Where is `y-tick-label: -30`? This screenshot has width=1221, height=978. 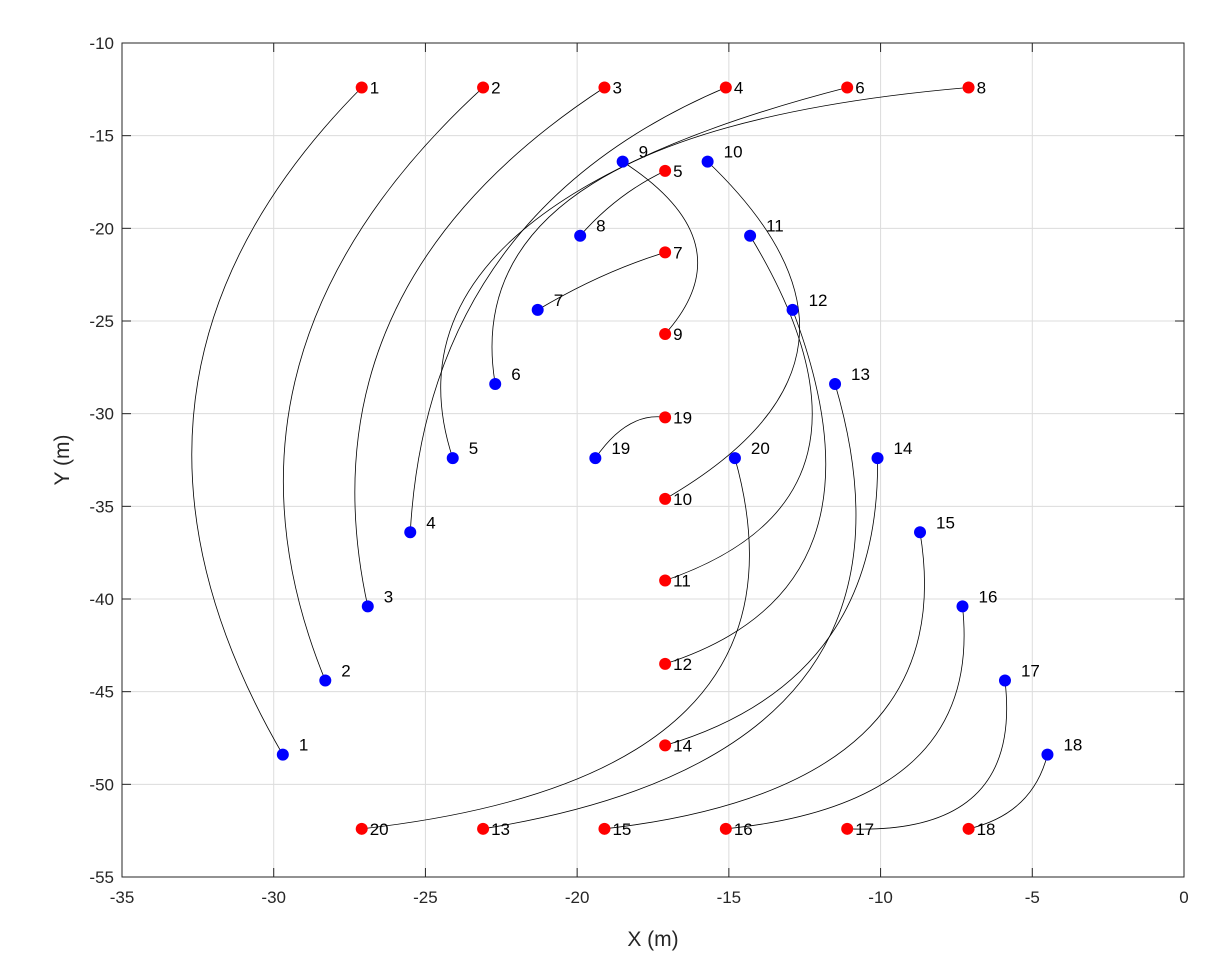 y-tick-label: -30 is located at coordinates (101, 414).